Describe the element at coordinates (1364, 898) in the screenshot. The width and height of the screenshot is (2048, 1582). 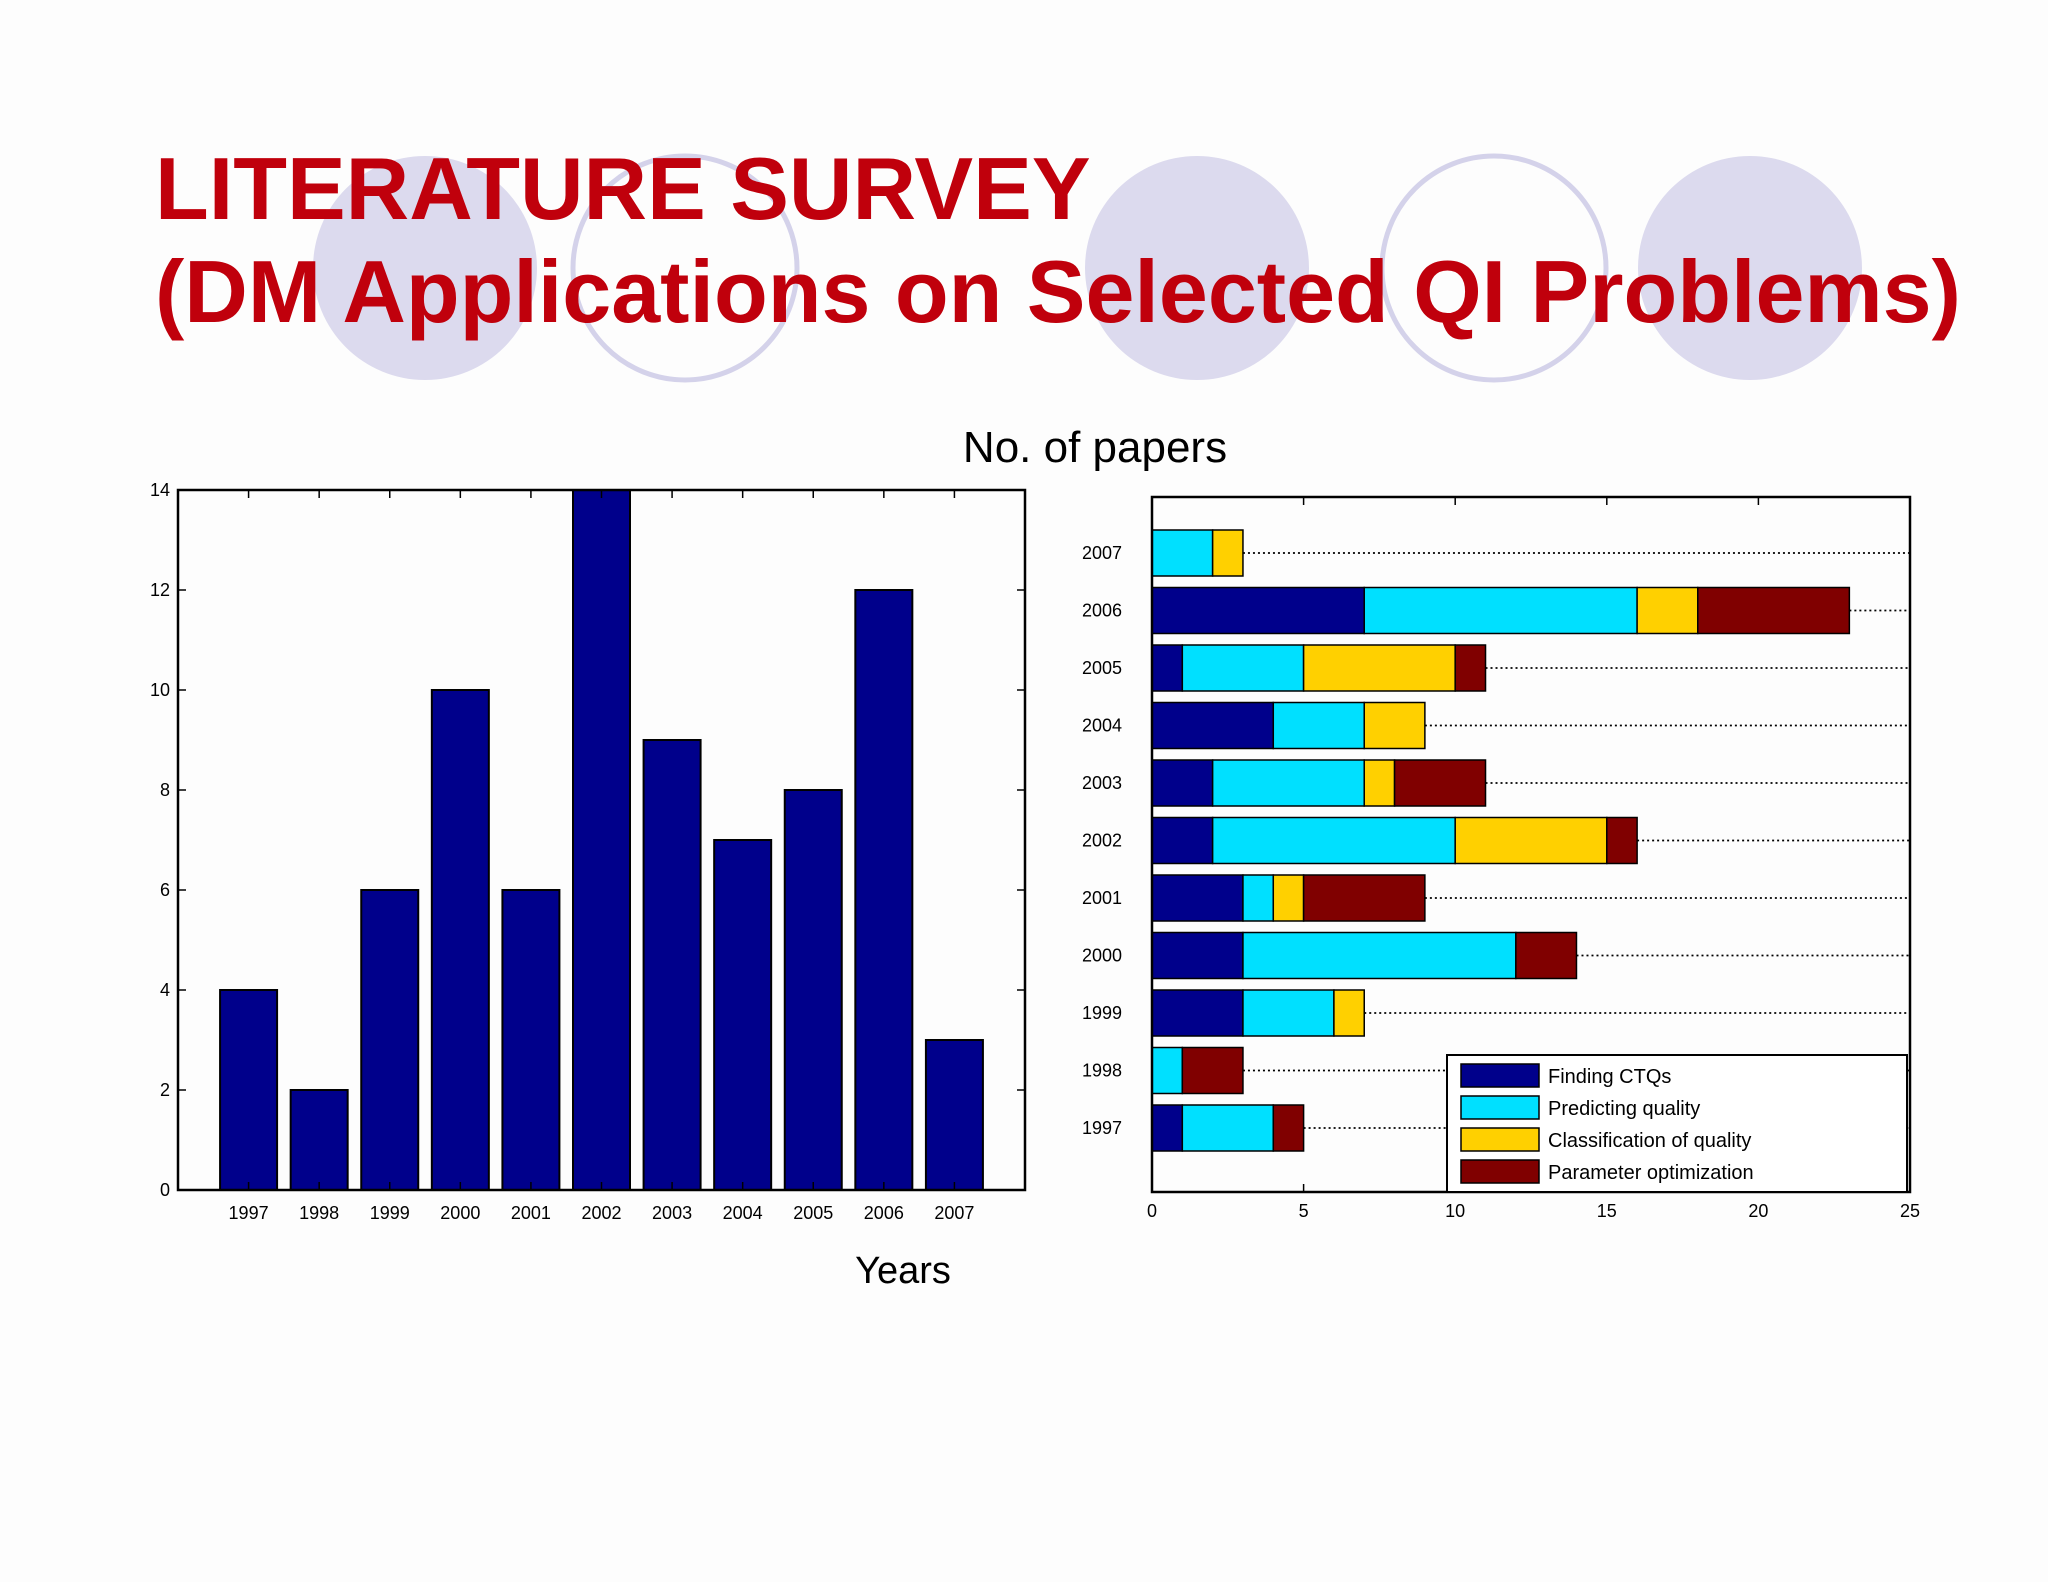
I see `bar-segment-2001-parameter-optimization` at that location.